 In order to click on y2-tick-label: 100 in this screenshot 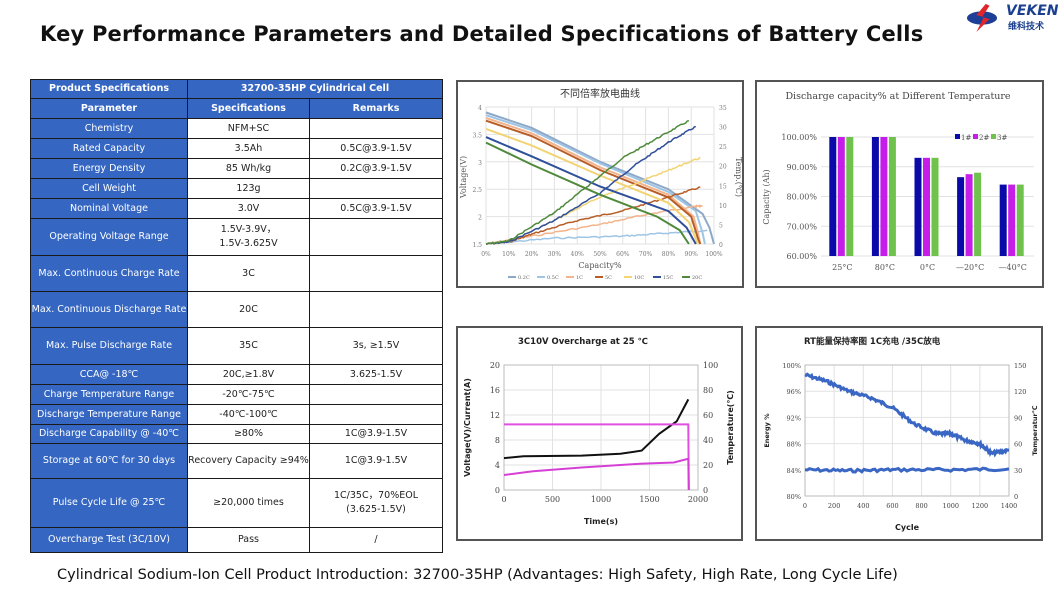, I will do `click(710, 365)`.